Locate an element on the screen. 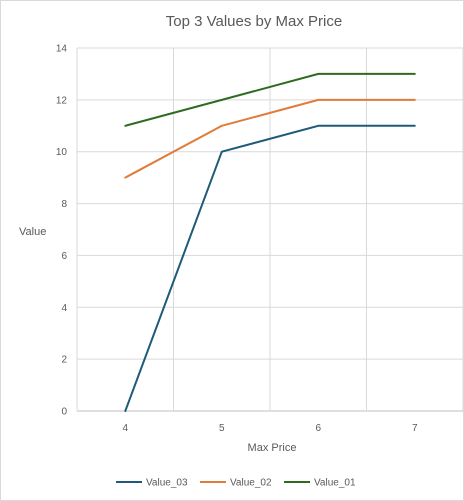 The height and width of the screenshot is (501, 464). legend-label: Value_01 is located at coordinates (335, 483).